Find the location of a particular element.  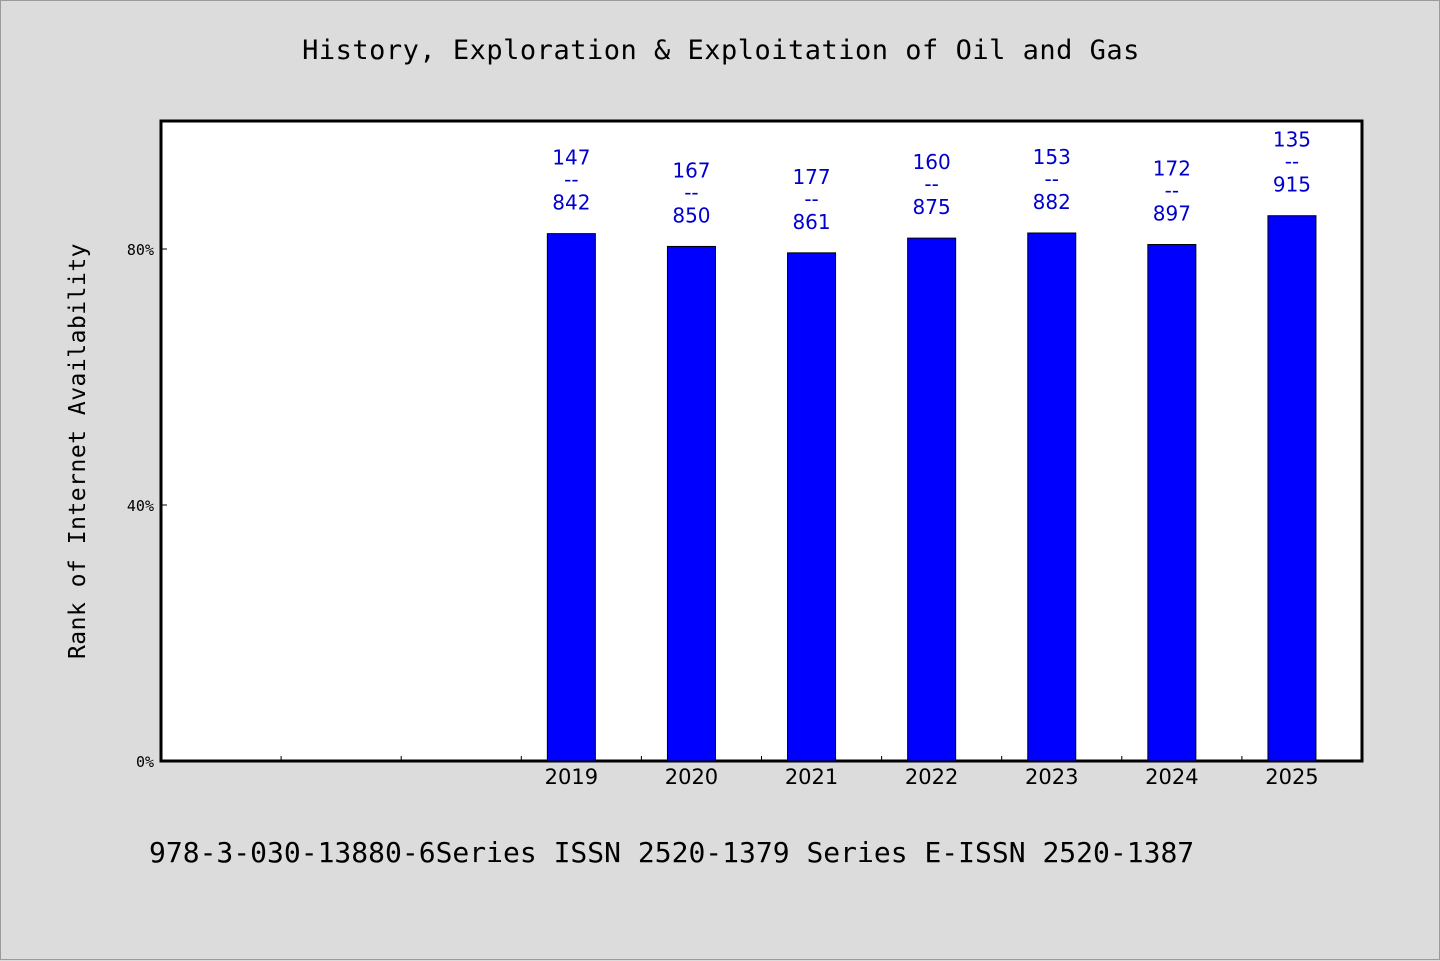

data-label-bottom-2021: 861 is located at coordinates (811, 222).